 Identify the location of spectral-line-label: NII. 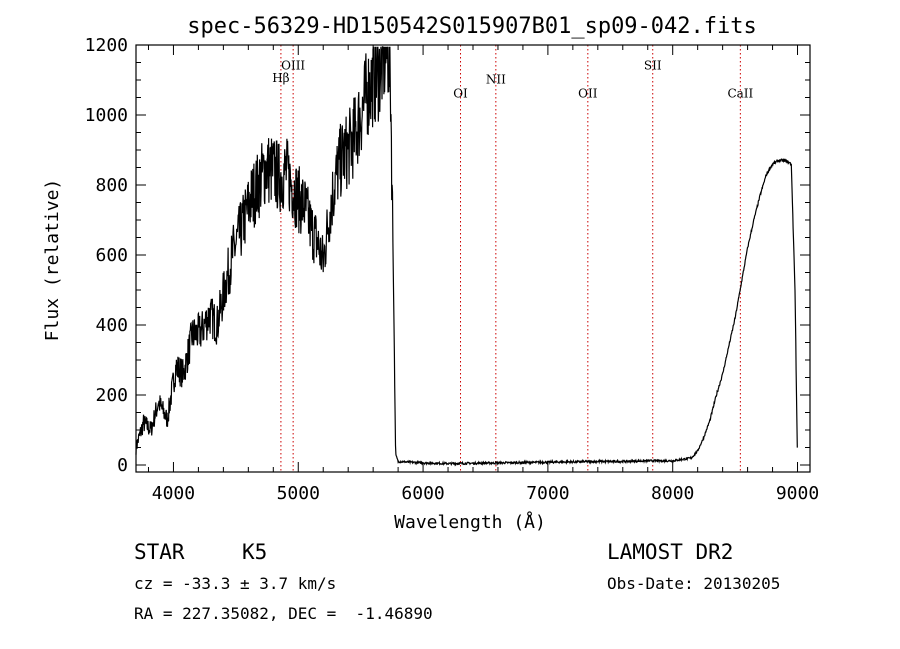
(496, 80).